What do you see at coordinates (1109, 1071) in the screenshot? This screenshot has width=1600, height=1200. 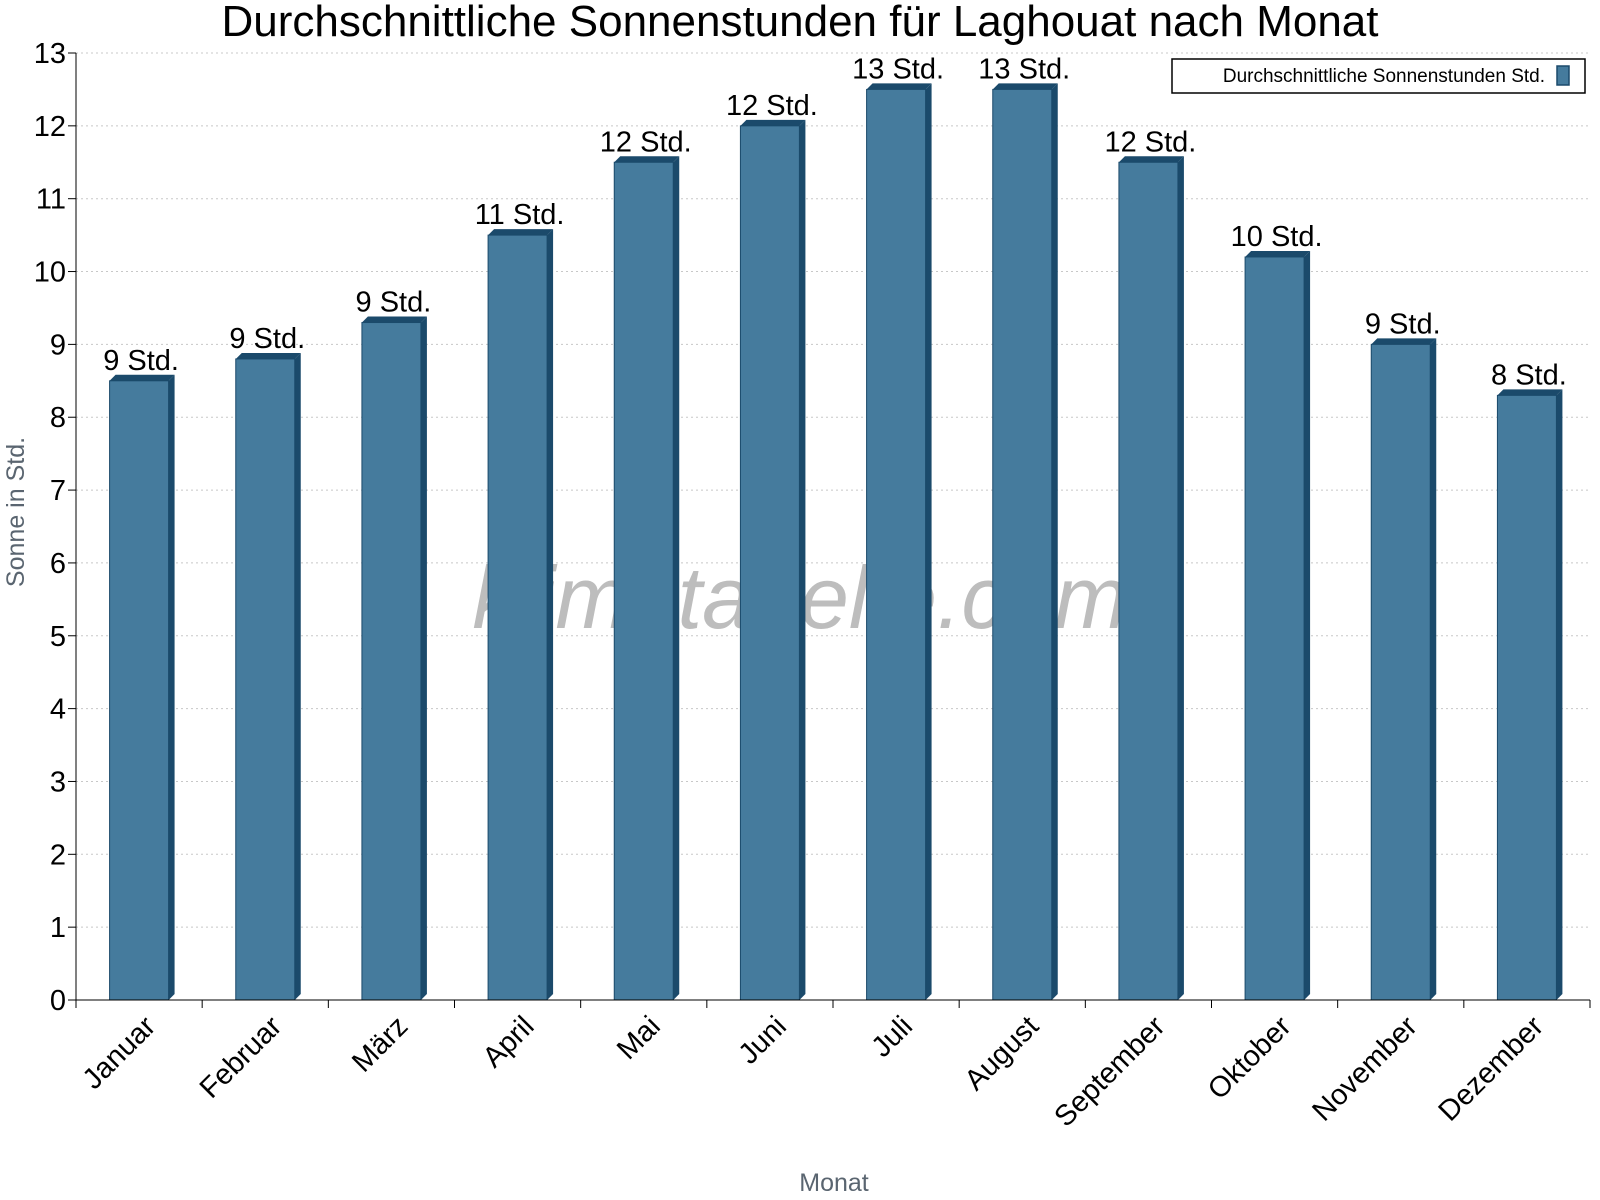 I see `x-tick-label: September` at bounding box center [1109, 1071].